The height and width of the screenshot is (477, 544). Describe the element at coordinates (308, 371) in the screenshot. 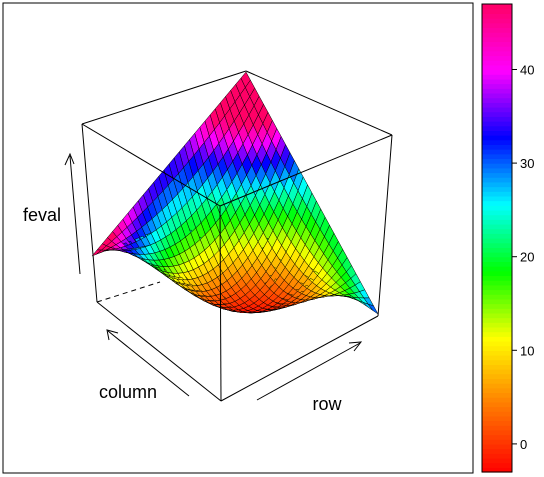

I see `row-axis-arrow-shaft` at that location.